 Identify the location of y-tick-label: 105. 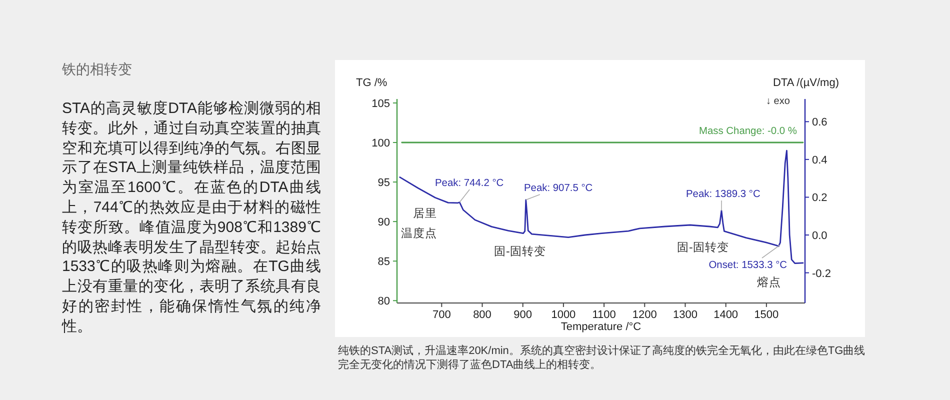
(381, 104).